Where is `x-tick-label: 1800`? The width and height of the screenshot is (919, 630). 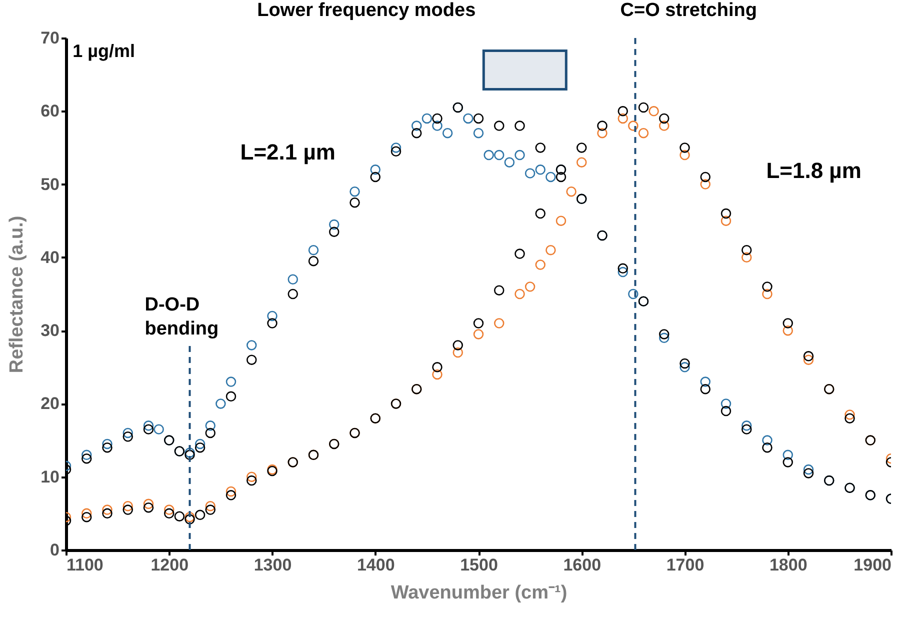
x-tick-label: 1800 is located at coordinates (788, 565).